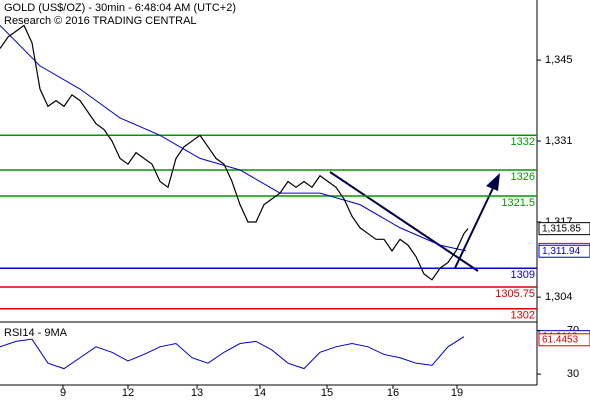 Image resolution: width=590 pixels, height=400 pixels. I want to click on level-label: 1309, so click(523, 275).